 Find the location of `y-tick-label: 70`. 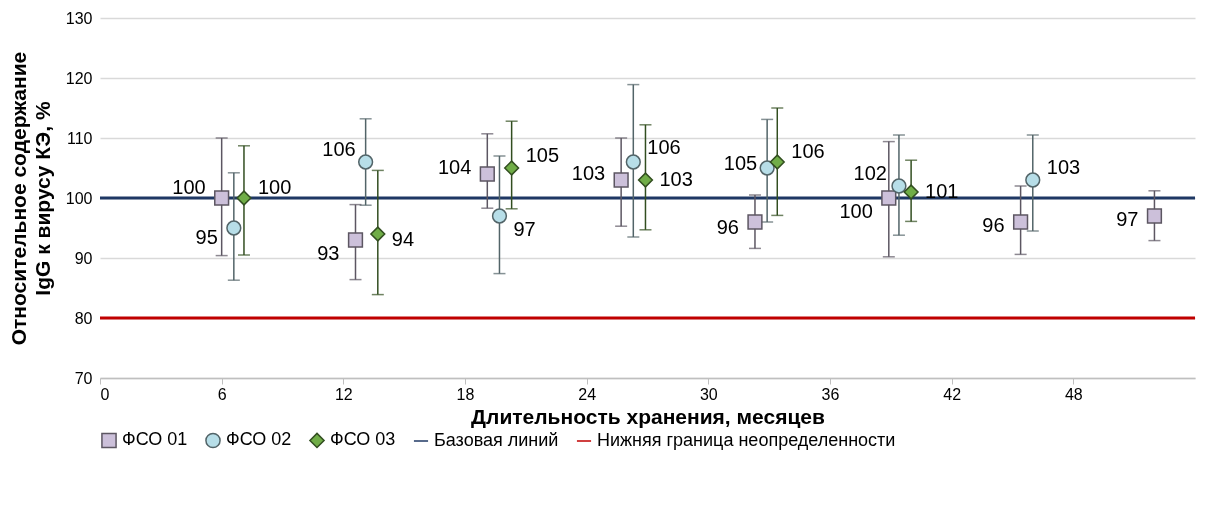

y-tick-label: 70 is located at coordinates (83, 378).